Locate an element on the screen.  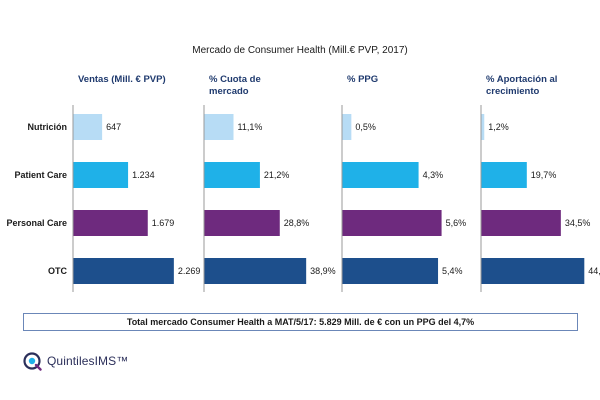
bar-value-label-2-2: 5,6% is located at coordinates (456, 223).